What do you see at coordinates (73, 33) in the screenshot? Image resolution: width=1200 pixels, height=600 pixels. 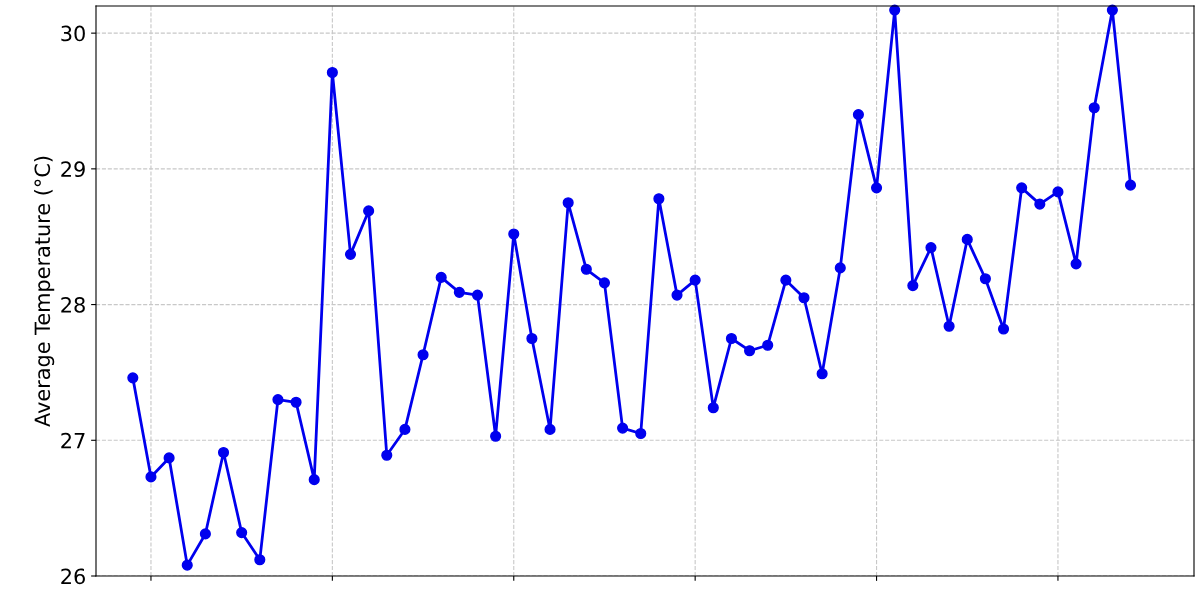 I see `y-tick-label: 30` at bounding box center [73, 33].